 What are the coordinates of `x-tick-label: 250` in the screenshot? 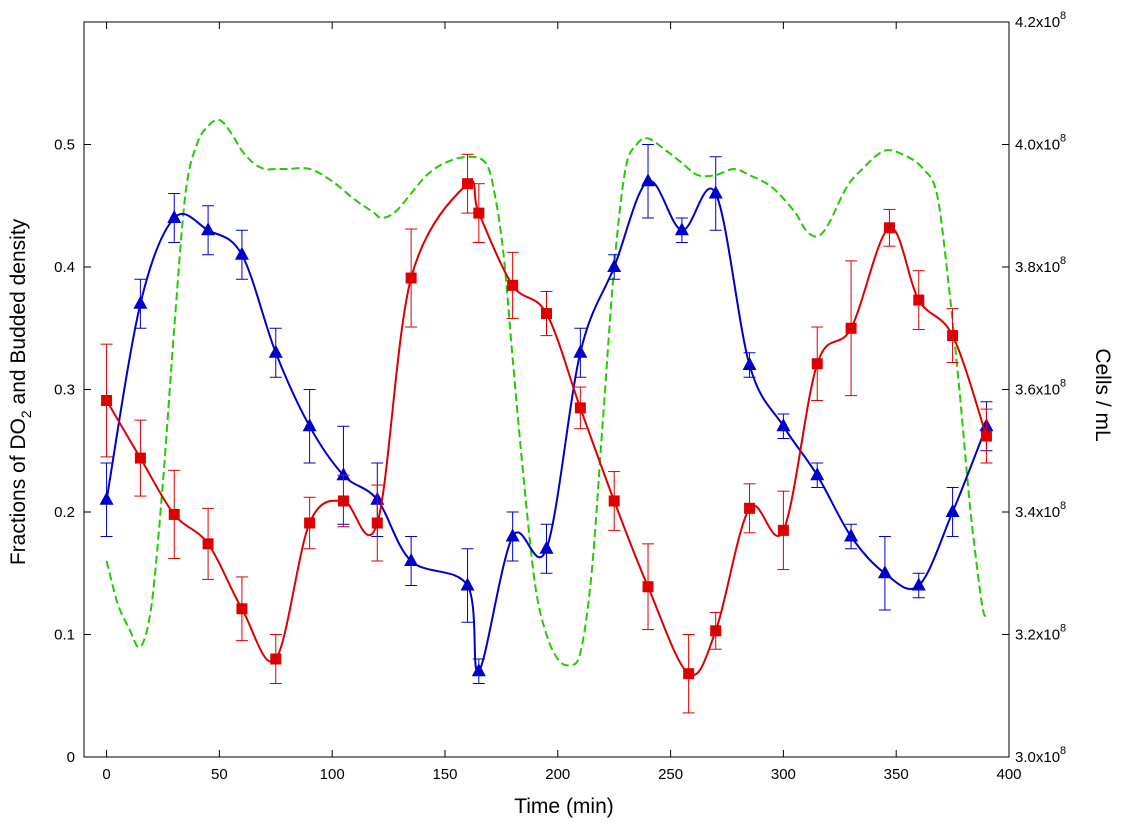 It's located at (670, 774).